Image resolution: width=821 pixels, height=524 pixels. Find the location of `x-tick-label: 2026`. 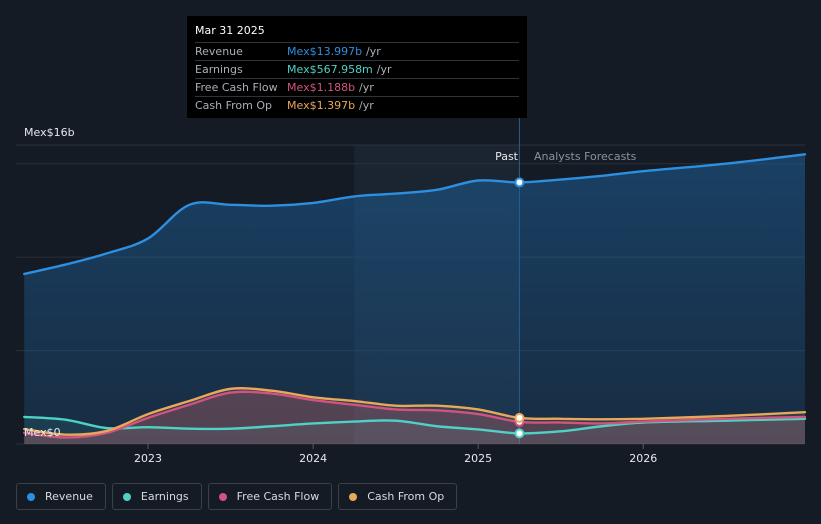

x-tick-label: 2026 is located at coordinates (643, 458).